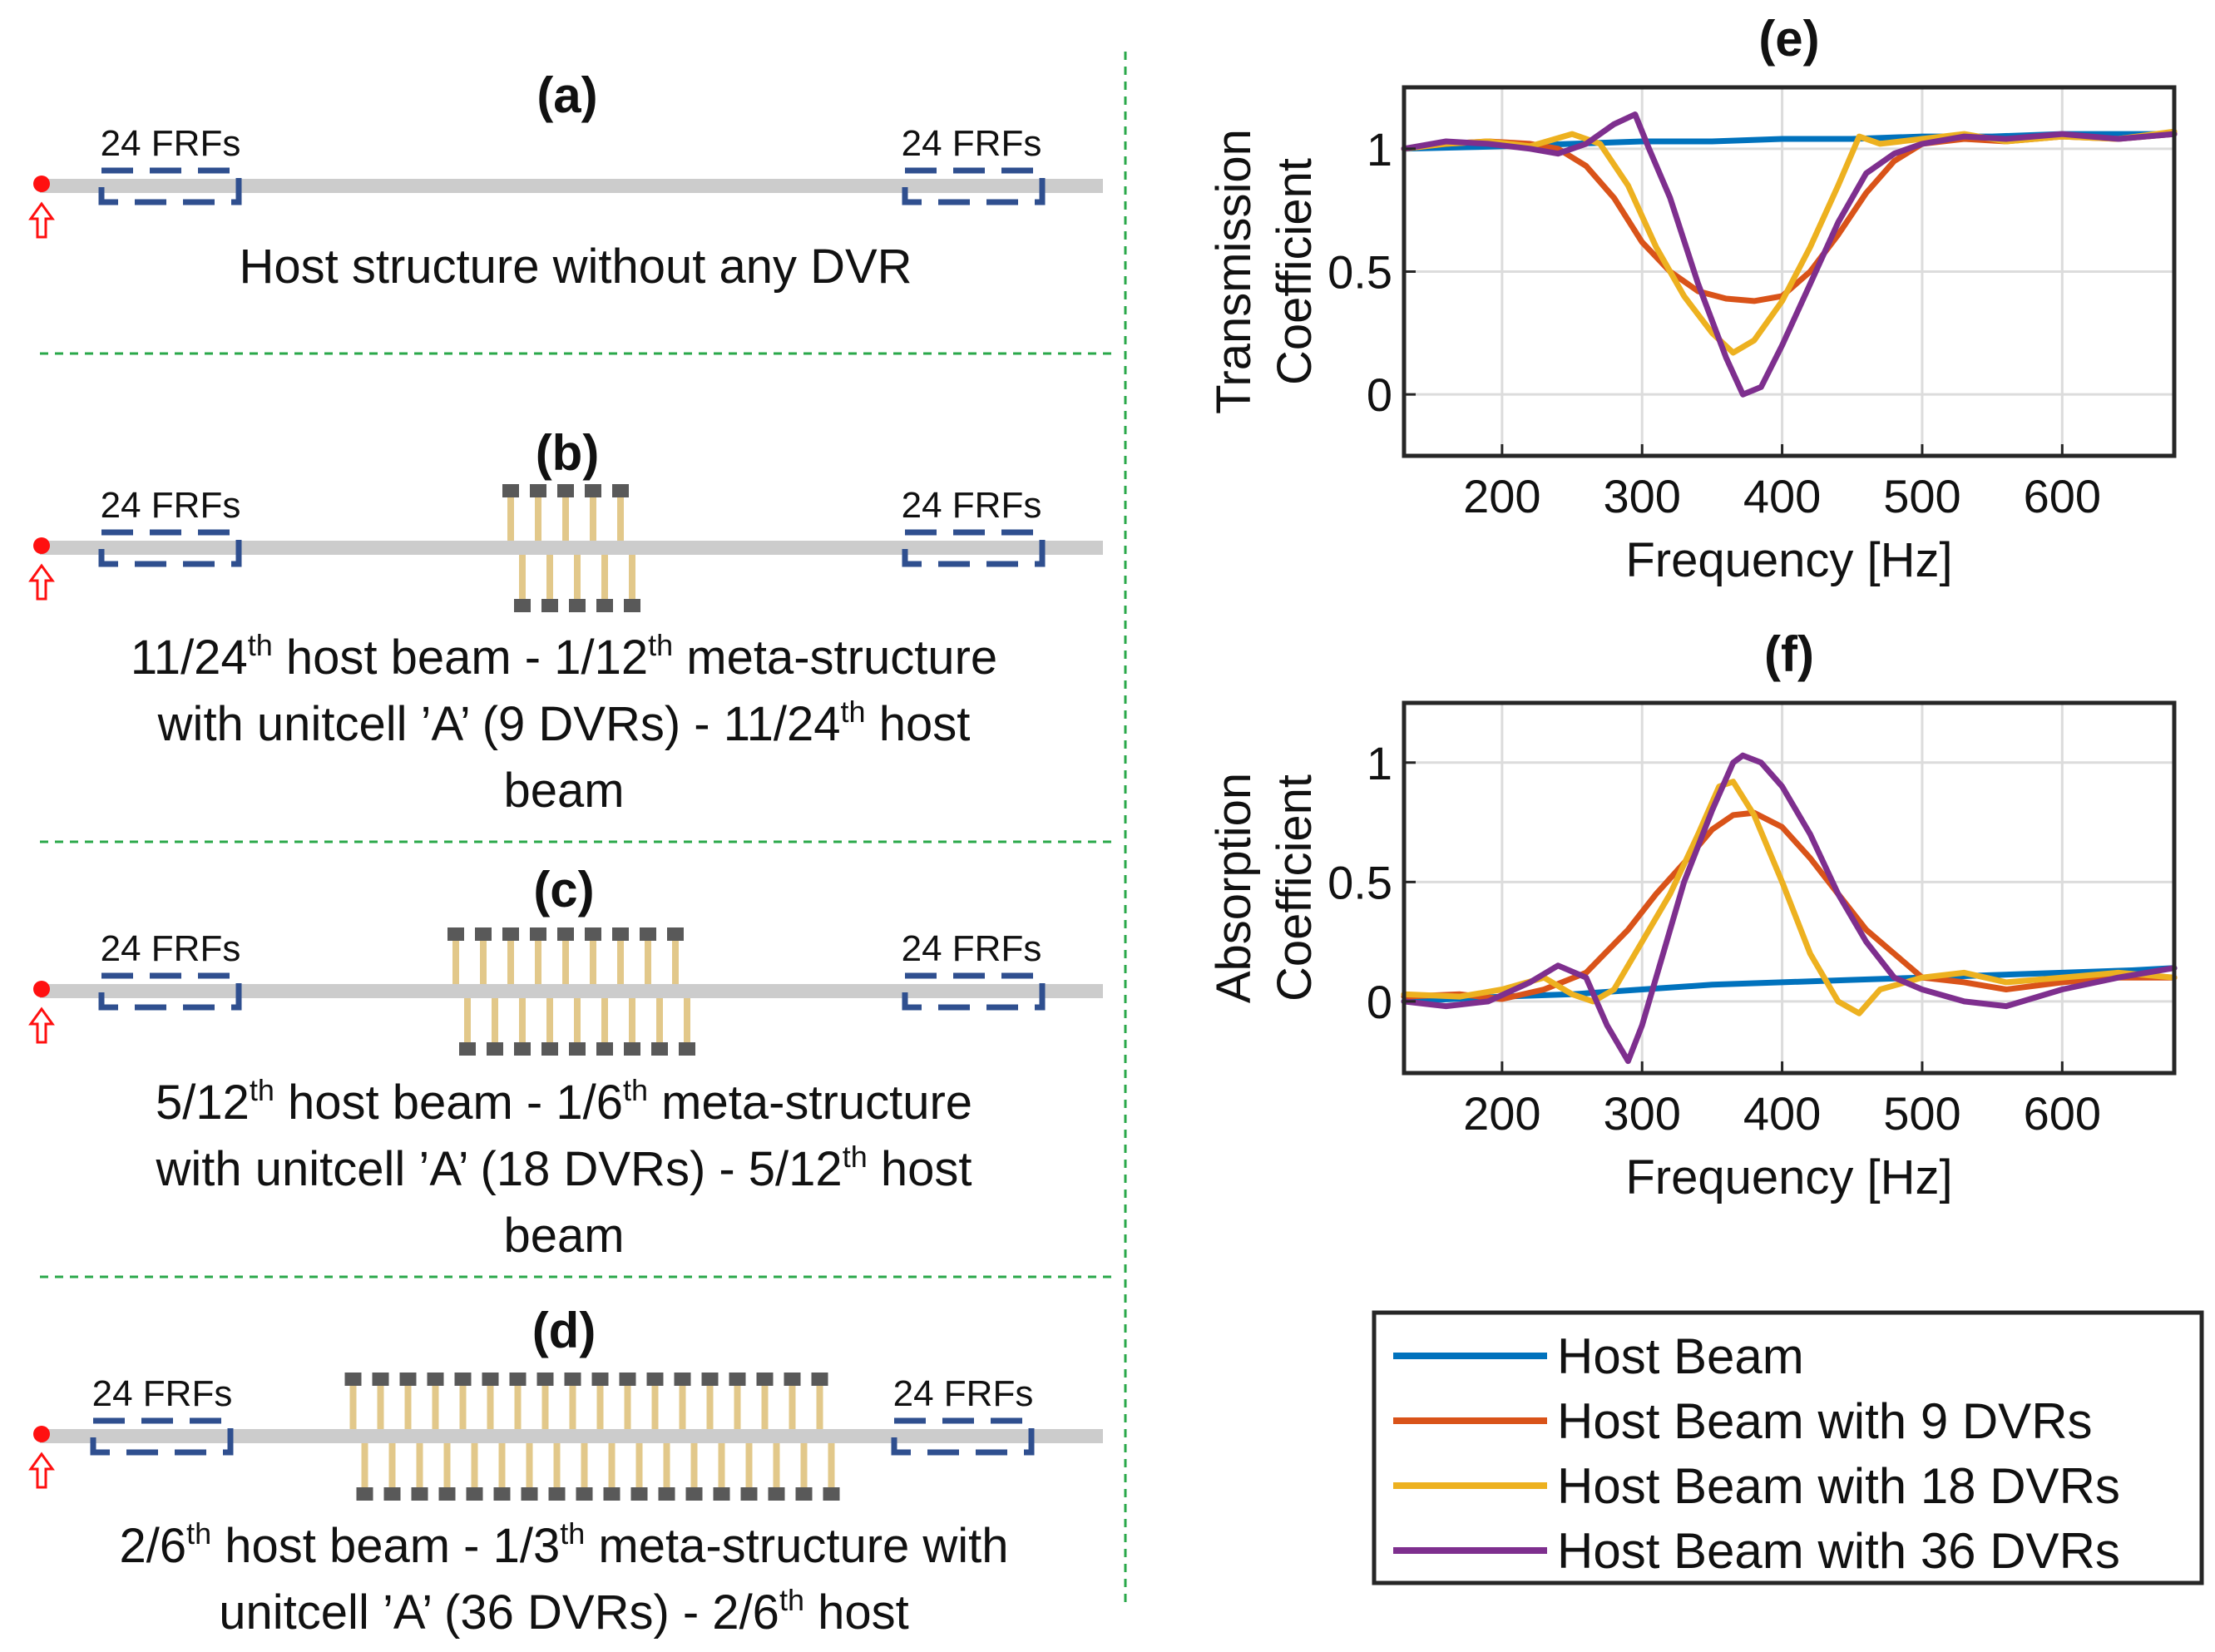  What do you see at coordinates (1501, 496) in the screenshot?
I see `x-tick-label: 200` at bounding box center [1501, 496].